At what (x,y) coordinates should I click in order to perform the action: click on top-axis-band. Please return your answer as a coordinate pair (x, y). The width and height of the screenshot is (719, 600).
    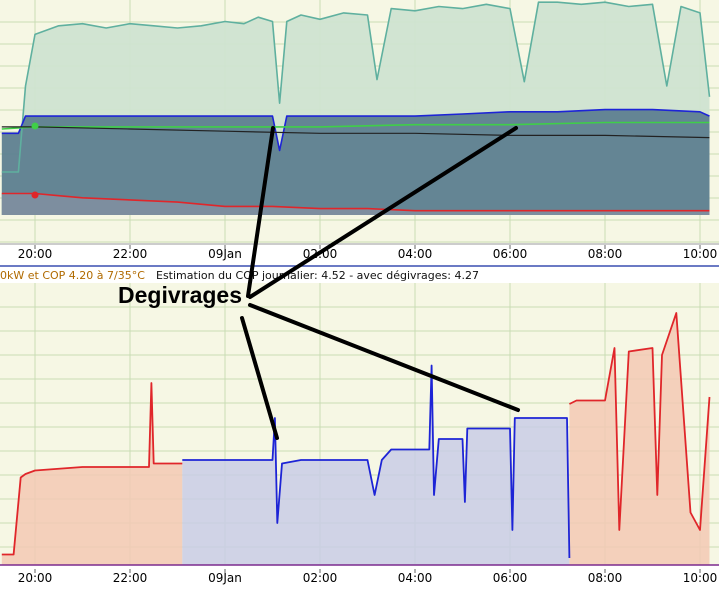
    Looking at the image, I should click on (359, 255).